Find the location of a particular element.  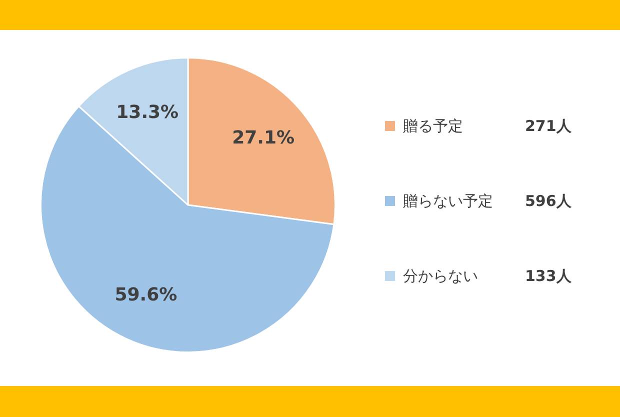

data-label: 59.6% is located at coordinates (146, 295).